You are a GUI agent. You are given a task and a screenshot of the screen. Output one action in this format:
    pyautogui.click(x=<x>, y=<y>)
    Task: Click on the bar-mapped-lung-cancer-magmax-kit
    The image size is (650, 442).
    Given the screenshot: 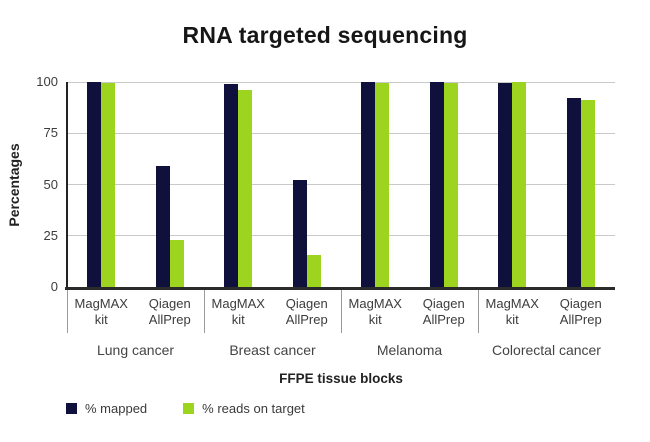 What is the action you would take?
    pyautogui.click(x=94, y=184)
    